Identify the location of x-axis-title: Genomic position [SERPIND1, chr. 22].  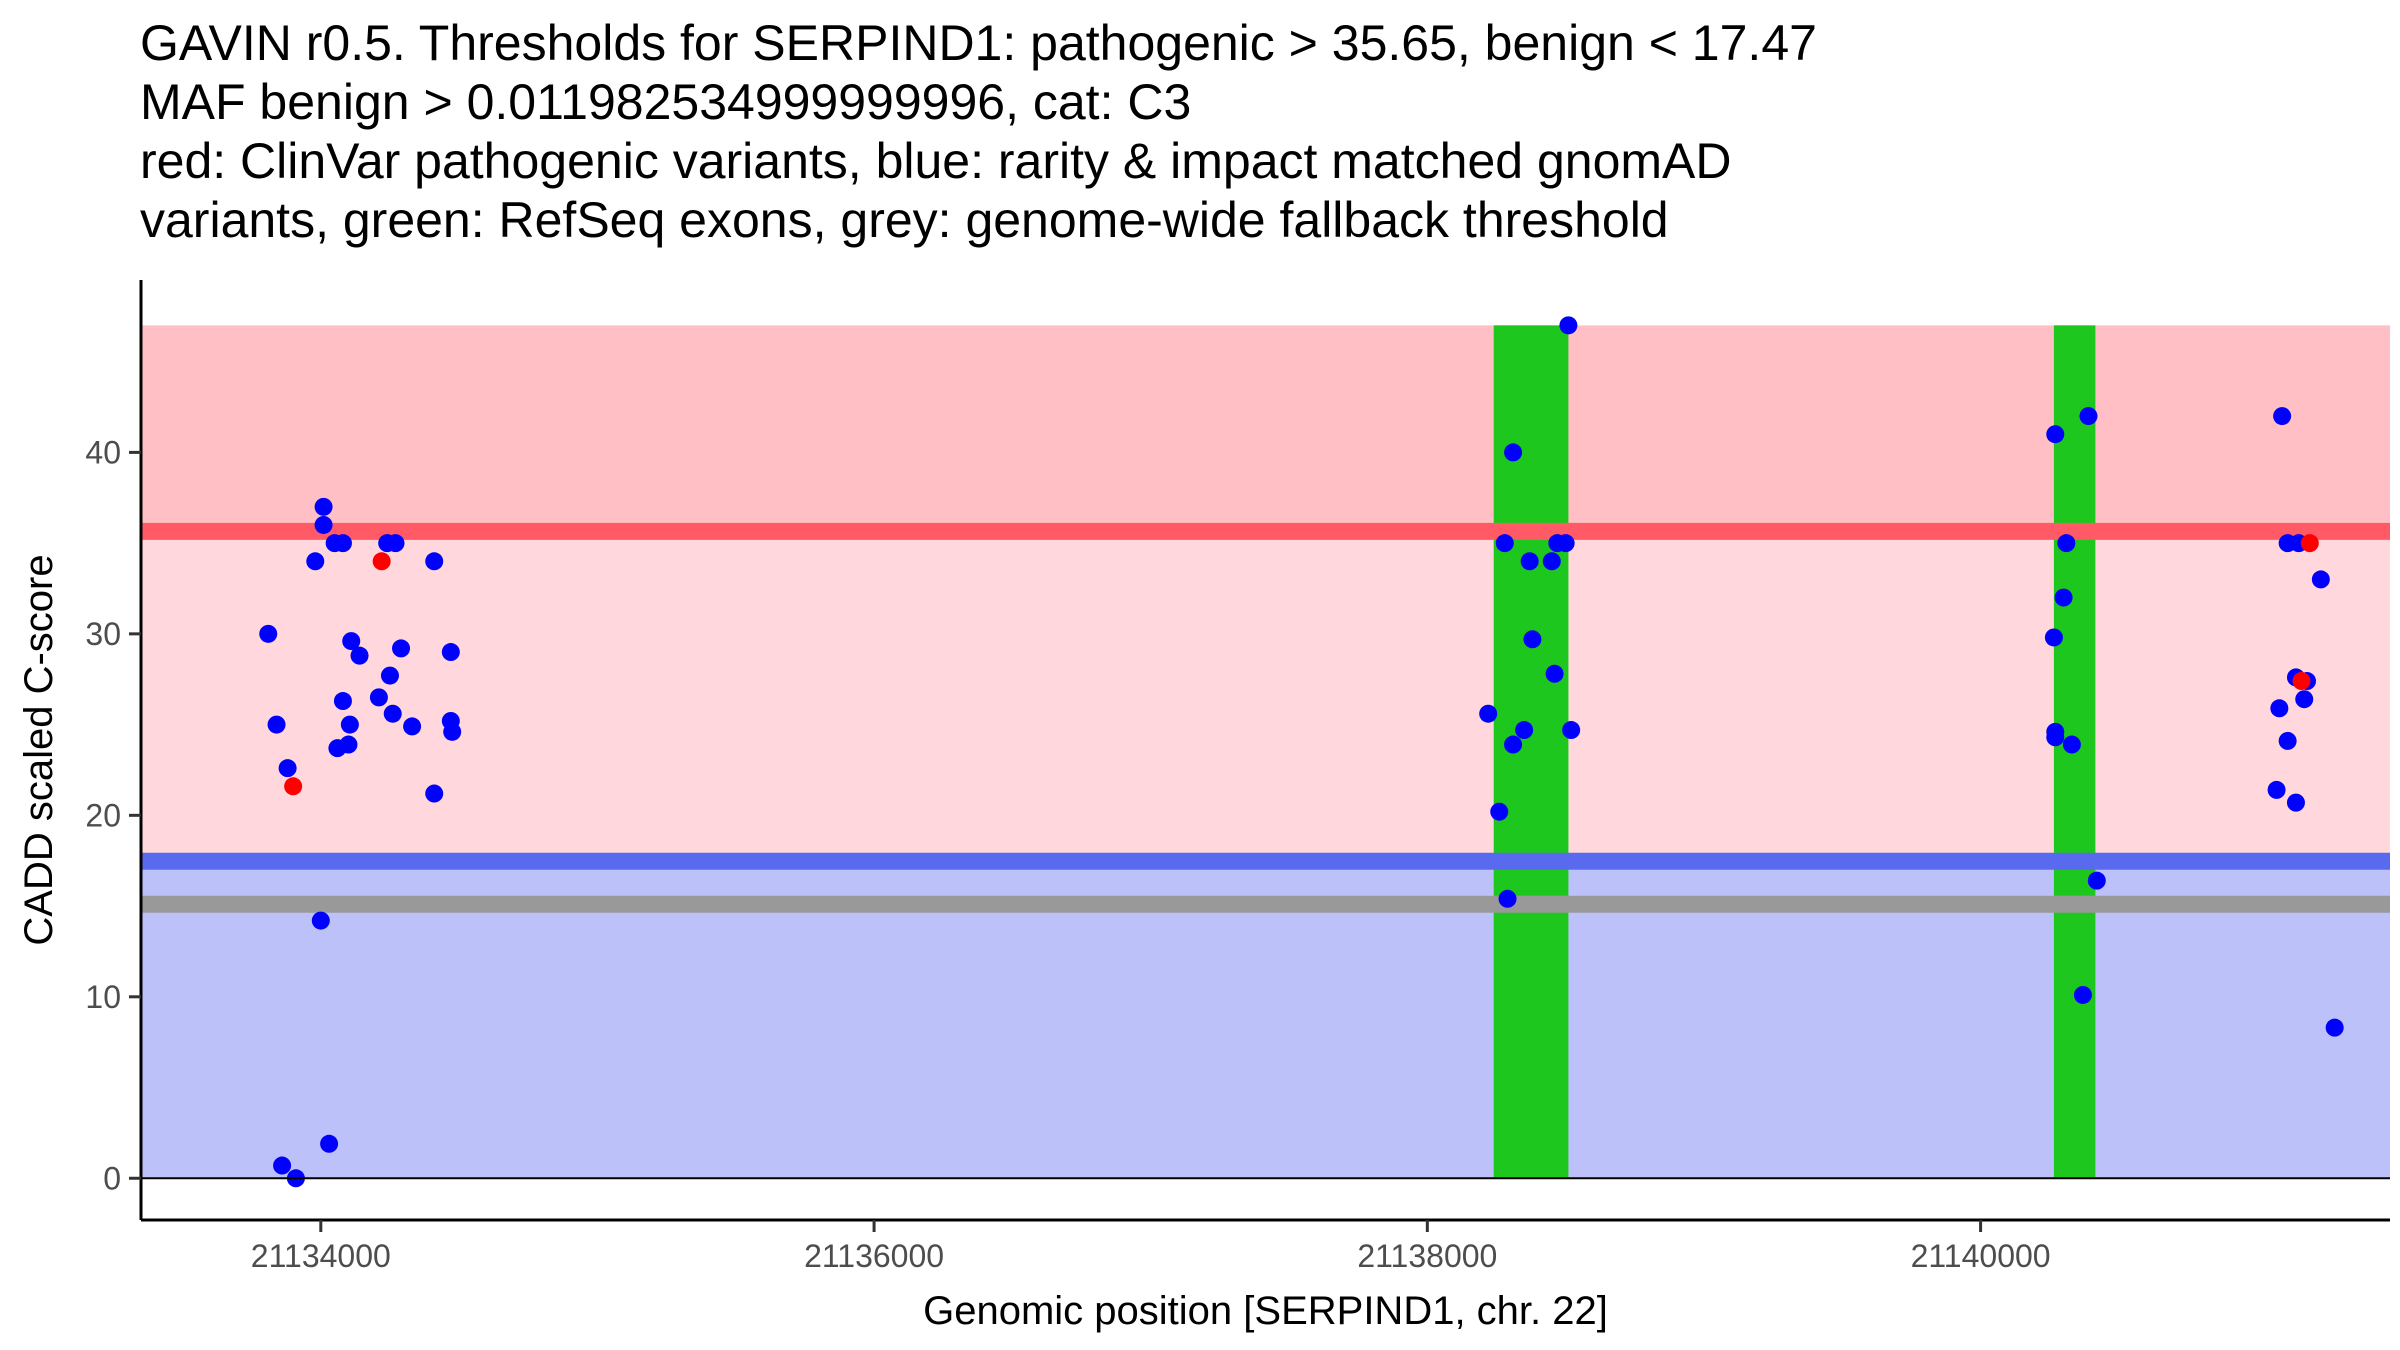
(1265, 1311).